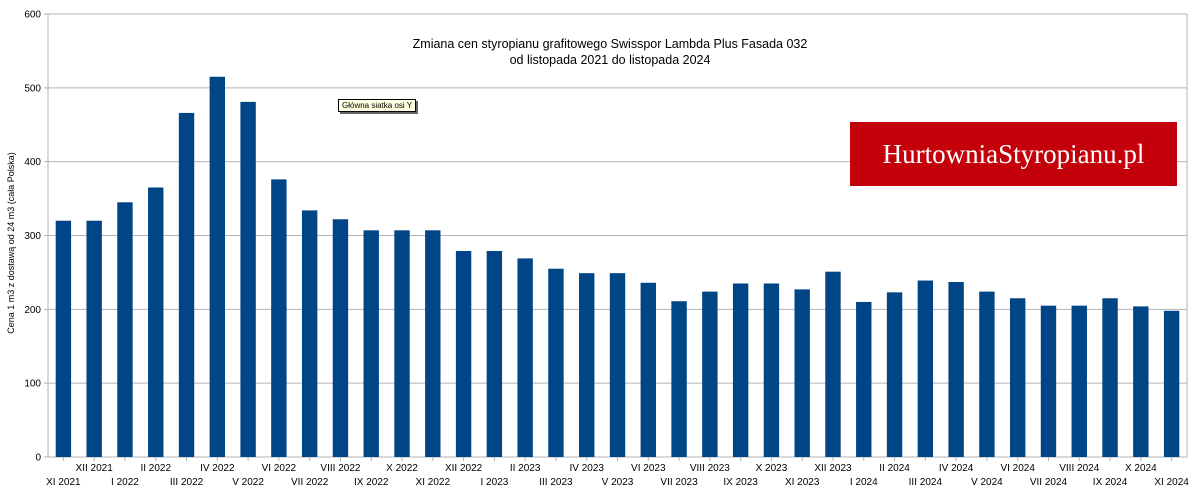 This screenshot has width=1200, height=493. What do you see at coordinates (402, 468) in the screenshot?
I see `x-tick-label: X 2022` at bounding box center [402, 468].